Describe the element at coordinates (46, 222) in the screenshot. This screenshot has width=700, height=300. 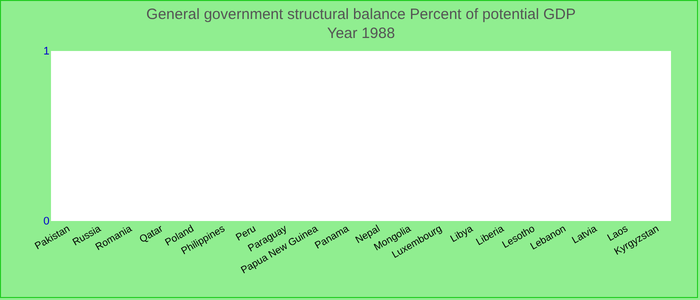
I see `y-tick-label: 0` at that location.